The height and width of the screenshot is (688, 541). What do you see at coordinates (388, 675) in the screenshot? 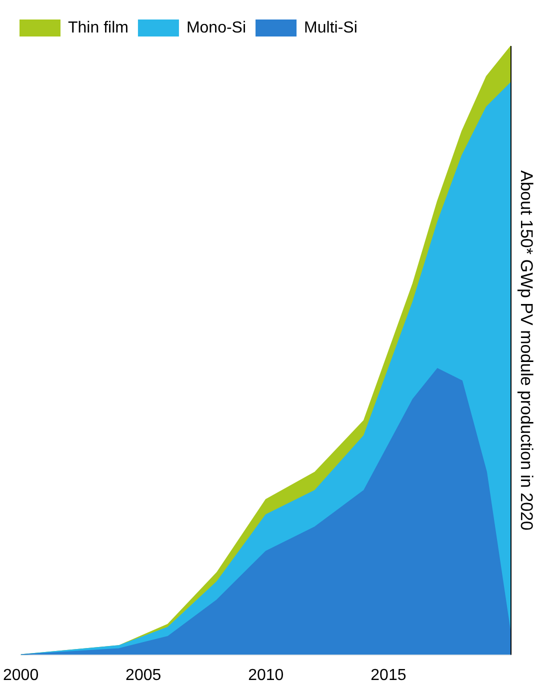
I see `x-tick-label: 2015` at bounding box center [388, 675].